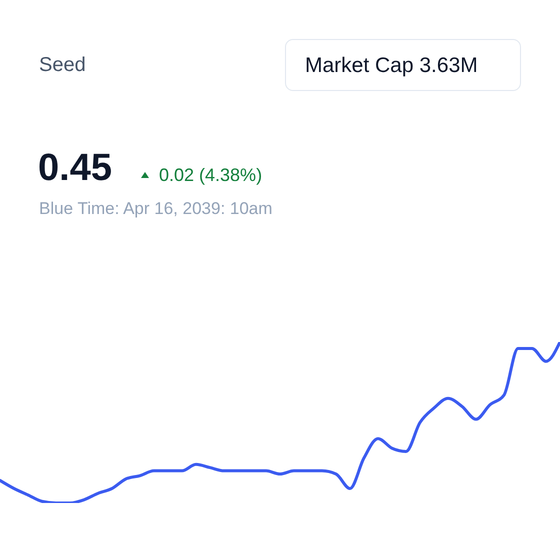  I want to click on chart-subtitle: Seed, so click(62, 65).